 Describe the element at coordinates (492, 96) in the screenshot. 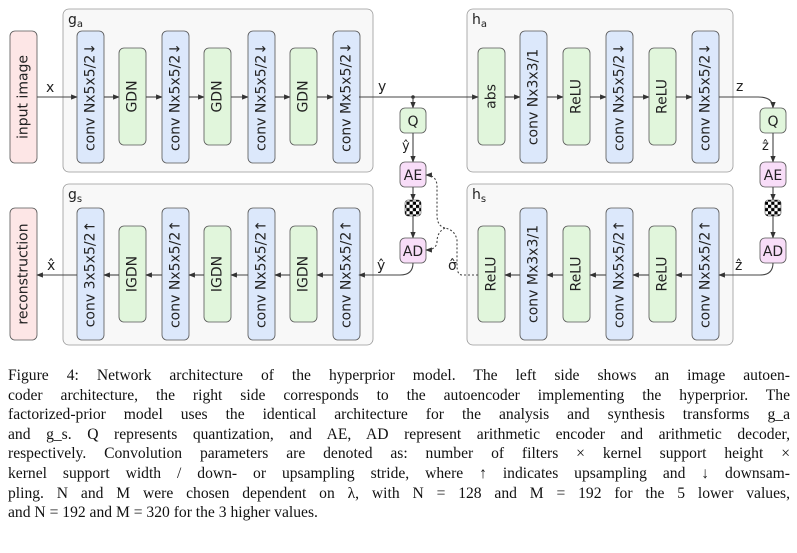

I see `ha-layer-label: abs` at that location.